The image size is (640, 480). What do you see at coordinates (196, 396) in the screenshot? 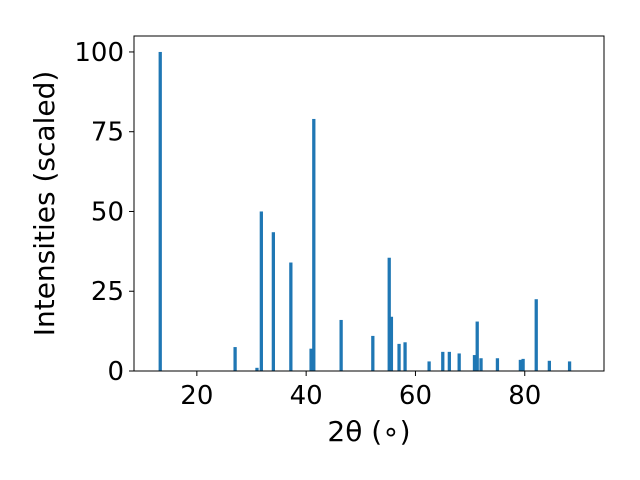
I see `x-tick-label: 20` at bounding box center [196, 396].